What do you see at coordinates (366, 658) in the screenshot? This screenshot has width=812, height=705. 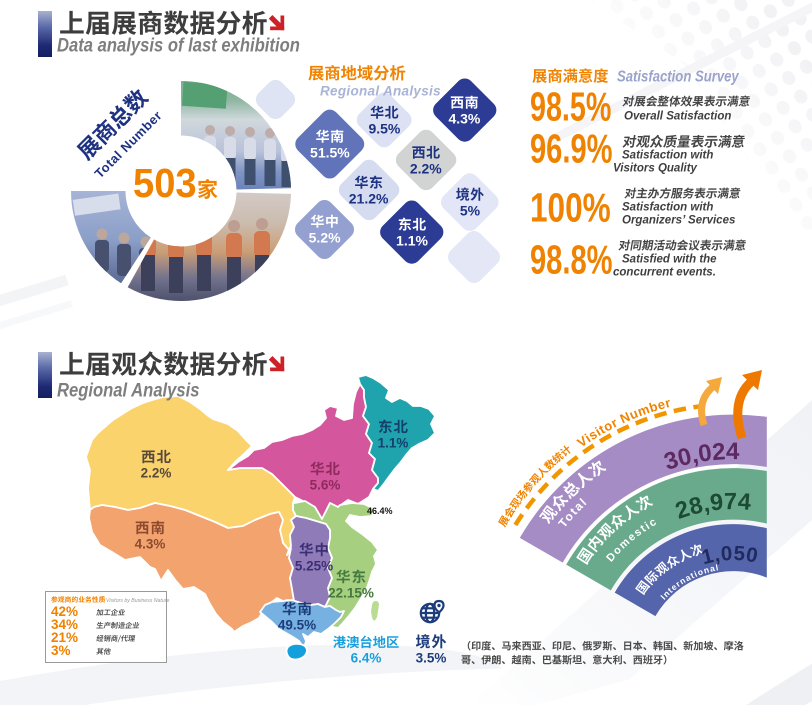 I see `svg-text: 6.4%` at bounding box center [366, 658].